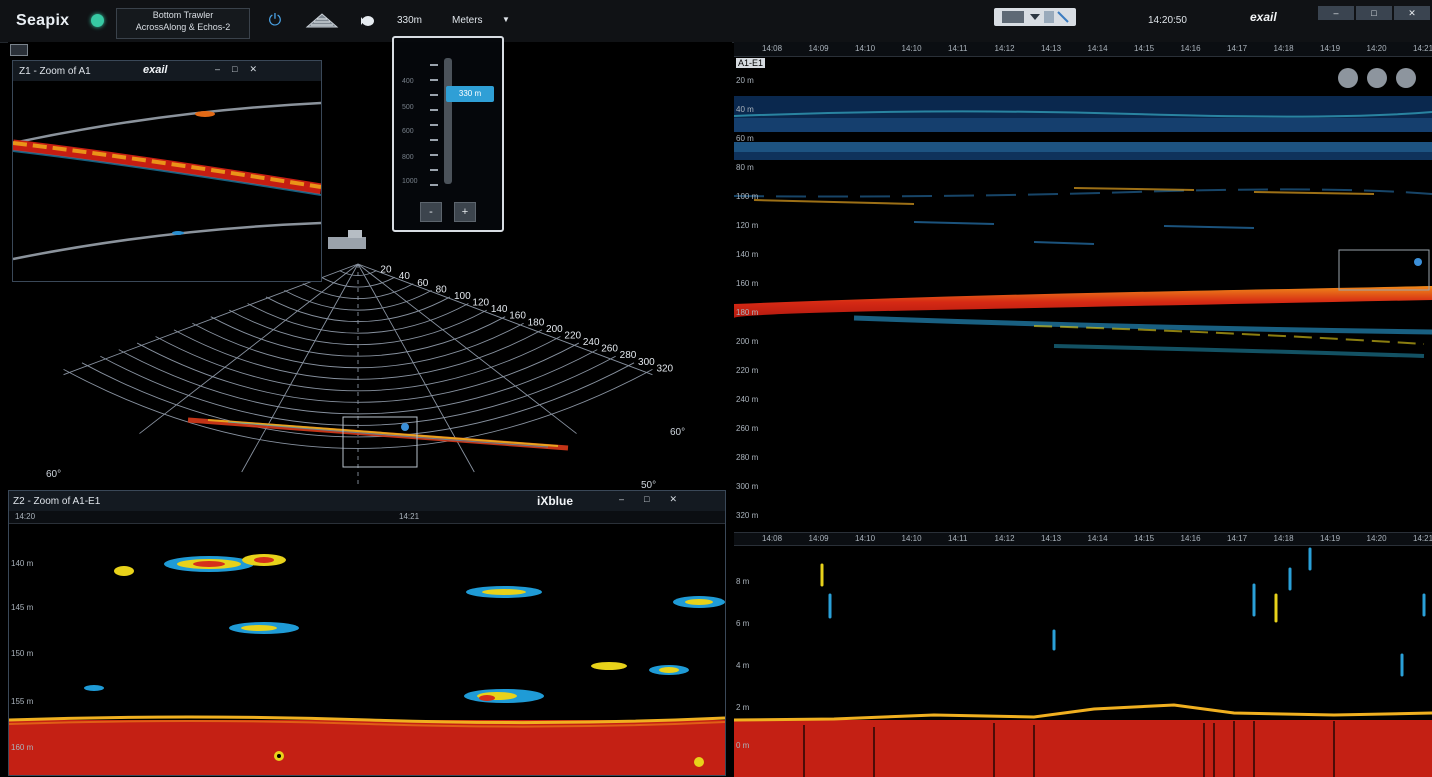 The image size is (1432, 777). What do you see at coordinates (1283, 48) in the screenshot?
I see `echogram-time-label: 14:18` at bounding box center [1283, 48].